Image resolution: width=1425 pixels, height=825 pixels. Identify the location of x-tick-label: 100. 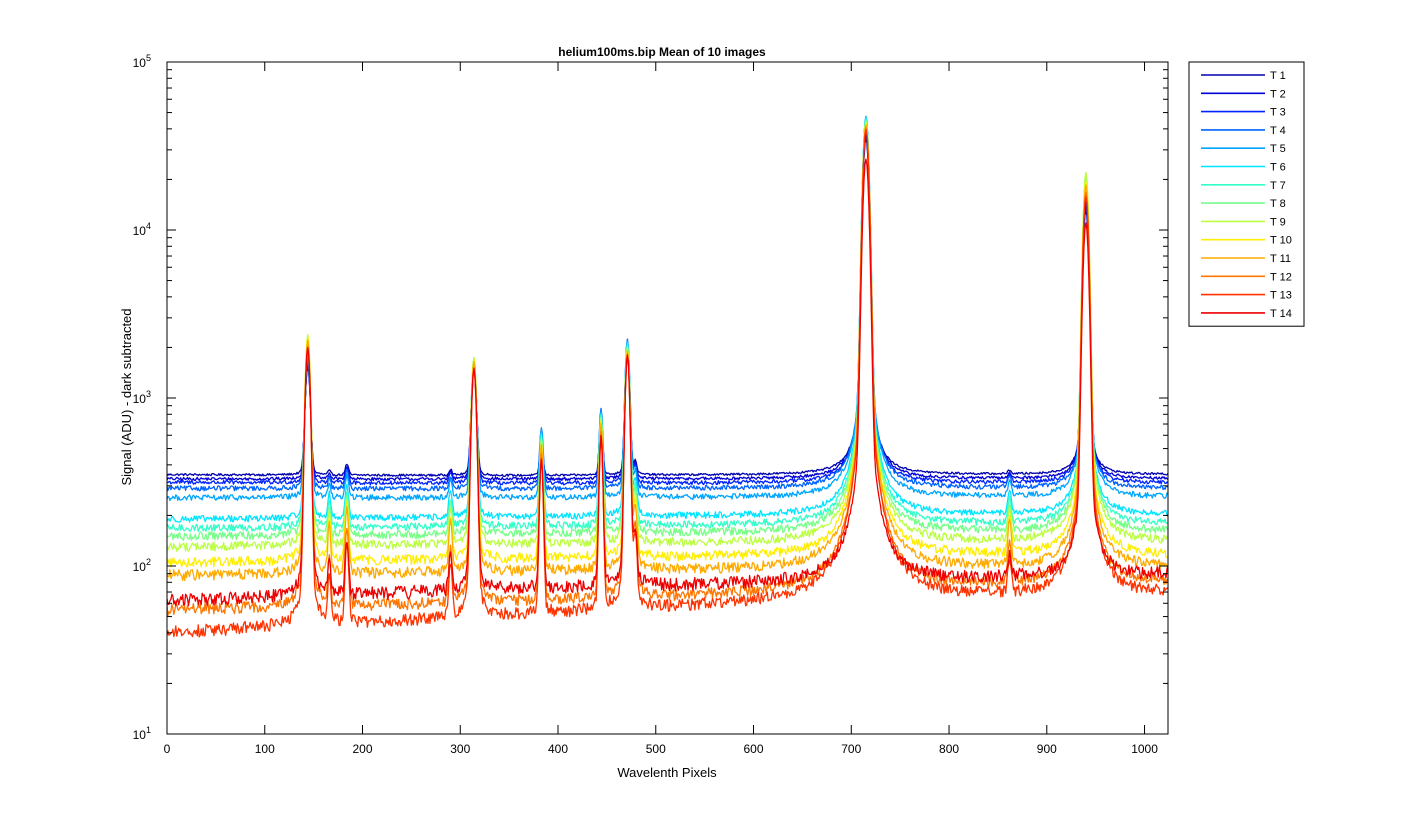
(265, 749).